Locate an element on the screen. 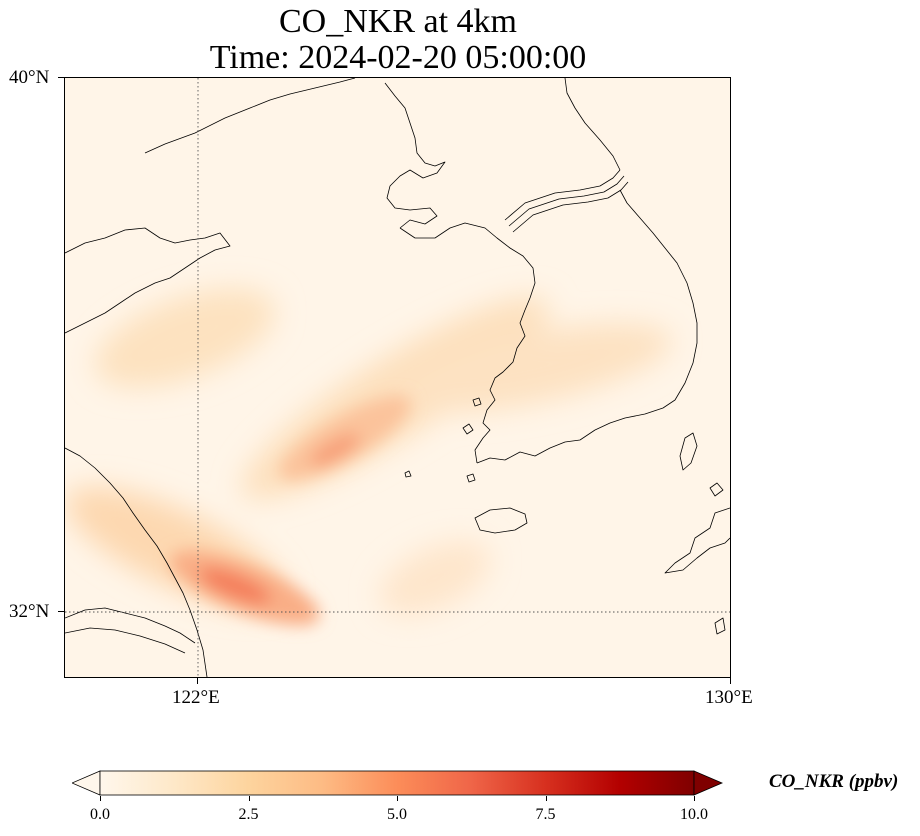 This screenshot has height=836, width=920. map-title: CO_NKR at 4km is located at coordinates (398, 21).